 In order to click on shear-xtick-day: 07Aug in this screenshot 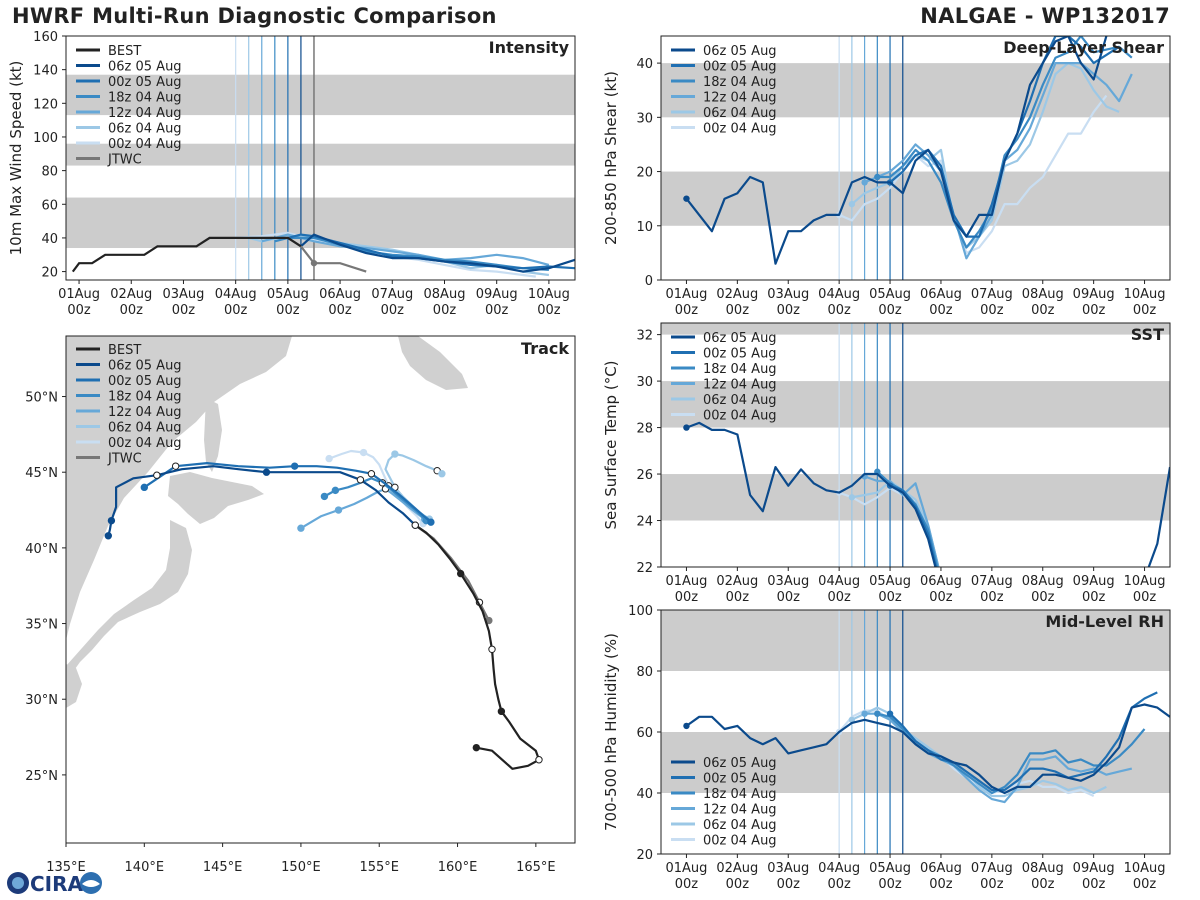, I will do `click(992, 294)`.